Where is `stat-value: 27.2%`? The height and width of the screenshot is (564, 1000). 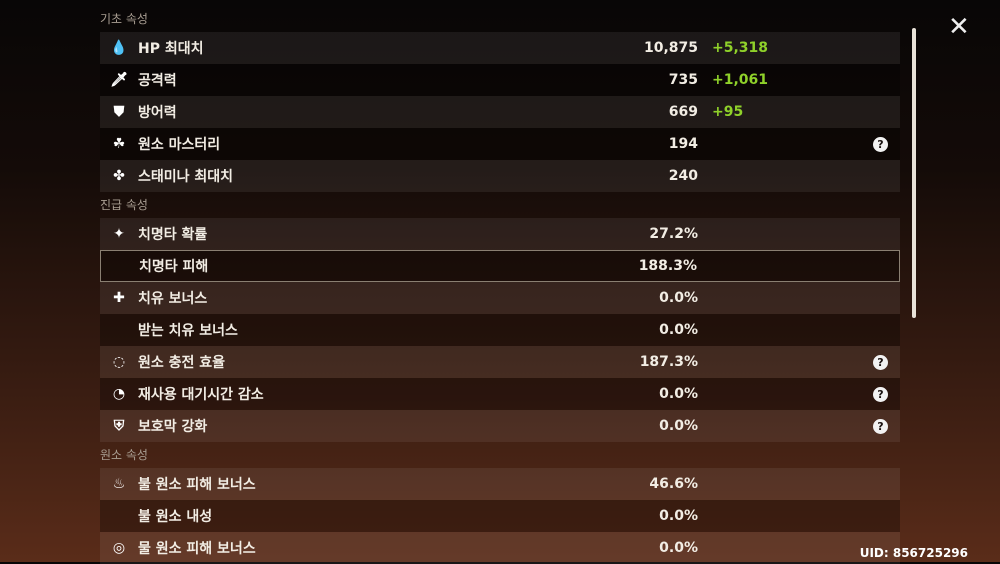 stat-value: 27.2% is located at coordinates (673, 234).